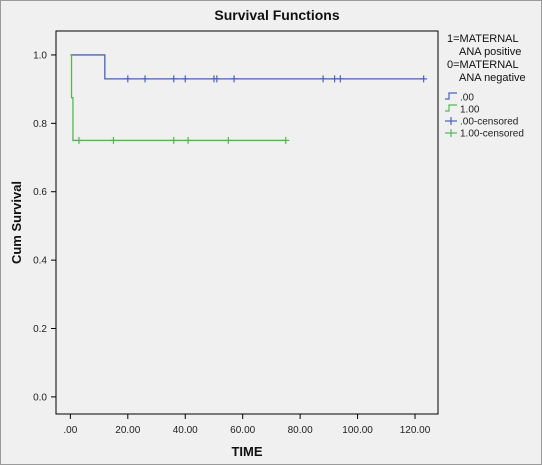 The image size is (542, 465). What do you see at coordinates (40, 192) in the screenshot?
I see `y-tick-label: 0.6` at bounding box center [40, 192].